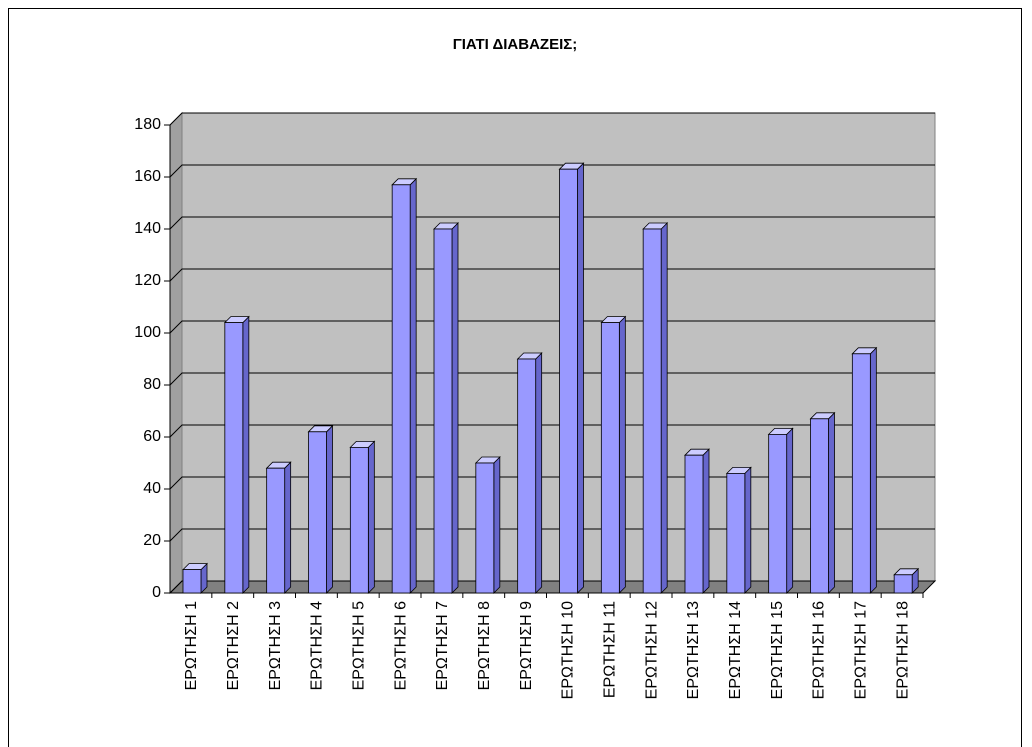  What do you see at coordinates (147, 176) in the screenshot?
I see `y-tick-label: 160` at bounding box center [147, 176].